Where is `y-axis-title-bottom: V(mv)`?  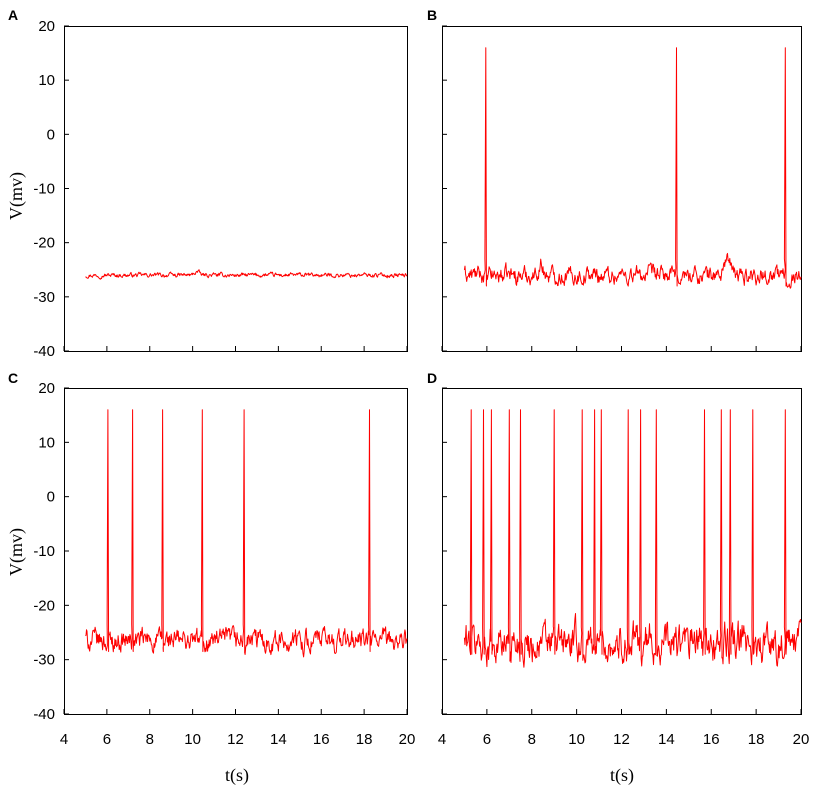
y-axis-title-bottom: V(mv) is located at coordinates (16, 552).